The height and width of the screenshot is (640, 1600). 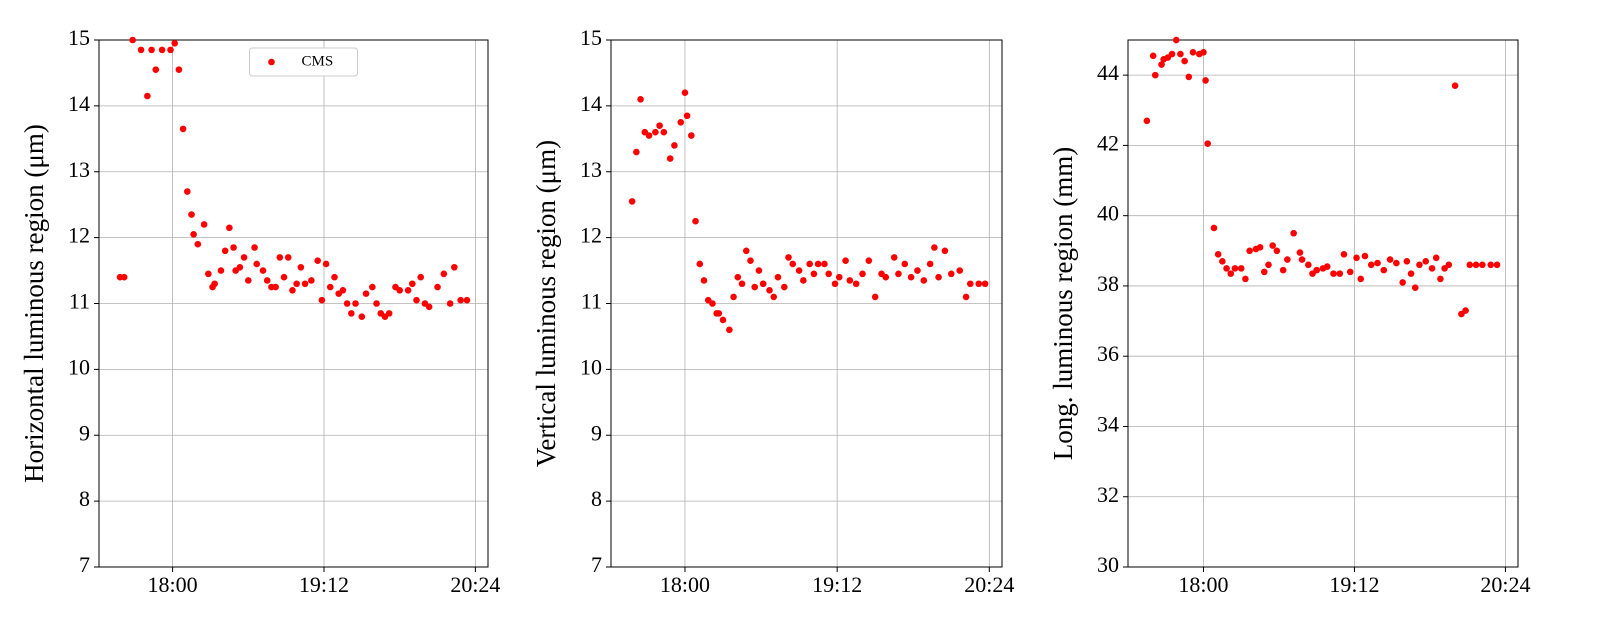 I want to click on y-tick-label: 34, so click(x=1108, y=424).